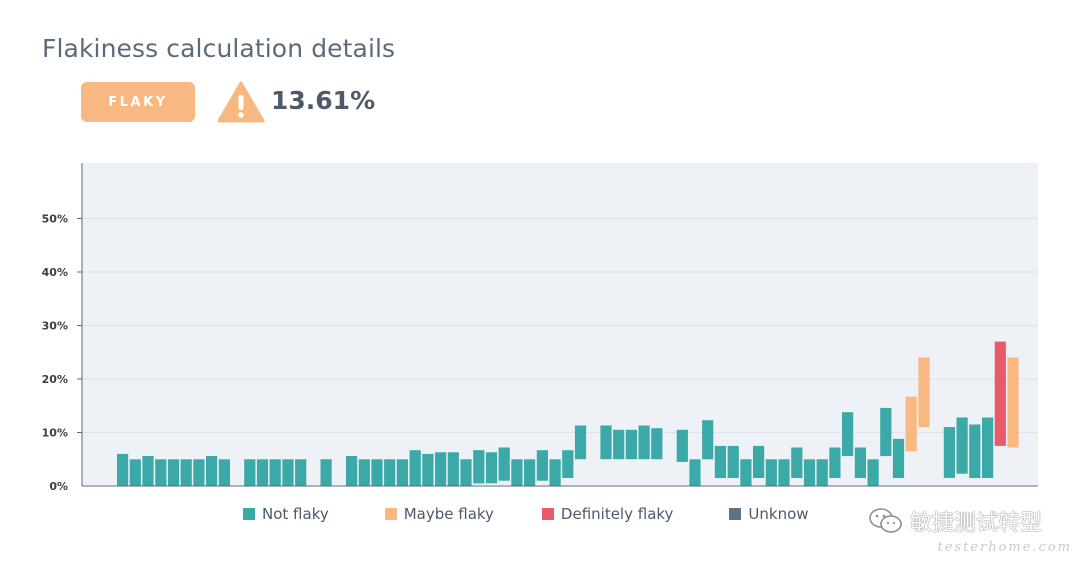  What do you see at coordinates (1000, 393) in the screenshot?
I see `bar-definitely-flaky` at bounding box center [1000, 393].